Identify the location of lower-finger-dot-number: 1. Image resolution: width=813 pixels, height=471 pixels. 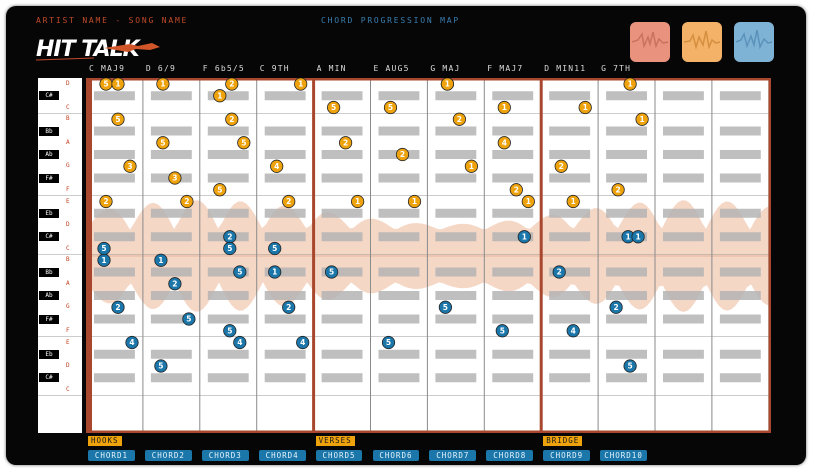
(103, 260).